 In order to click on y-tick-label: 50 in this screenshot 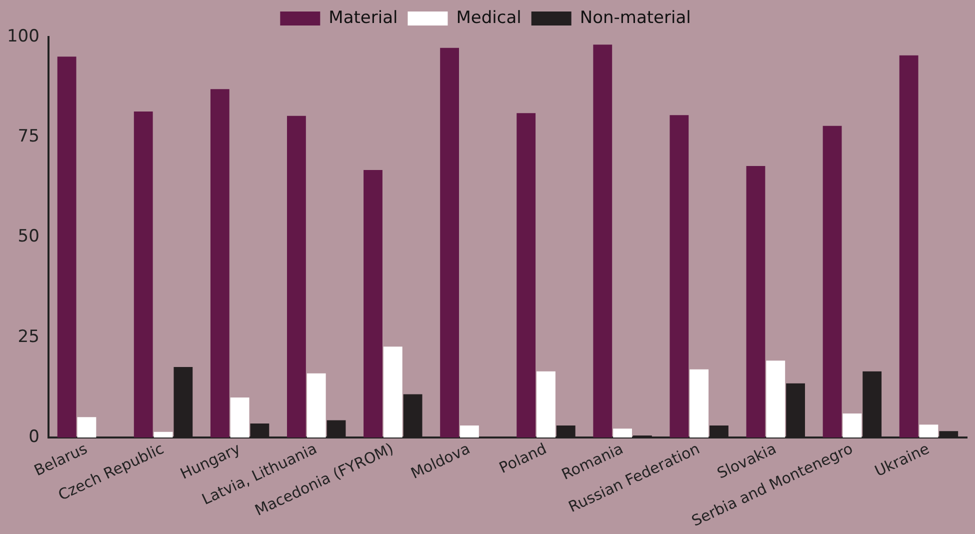, I will do `click(29, 236)`.